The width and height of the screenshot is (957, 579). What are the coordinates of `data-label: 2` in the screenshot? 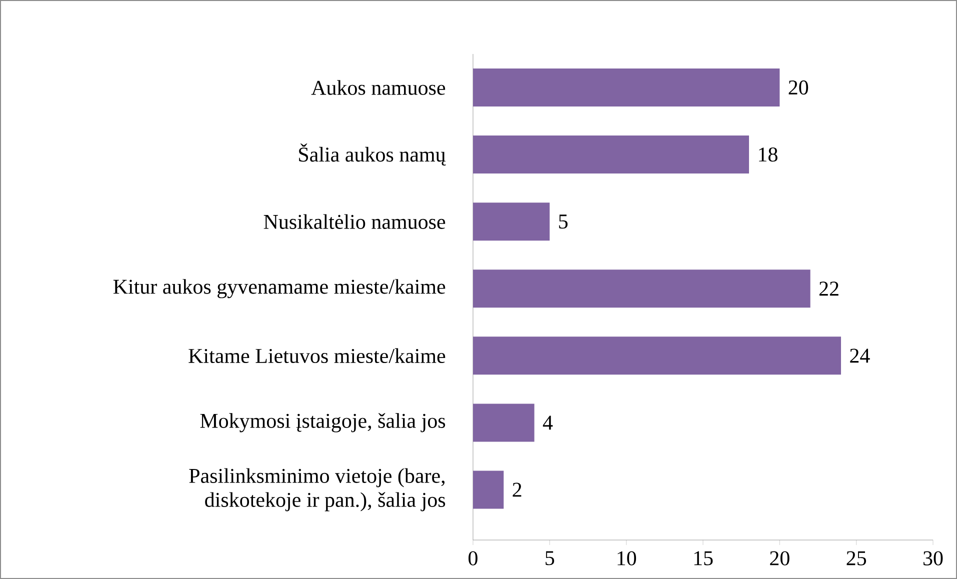 It's located at (517, 489).